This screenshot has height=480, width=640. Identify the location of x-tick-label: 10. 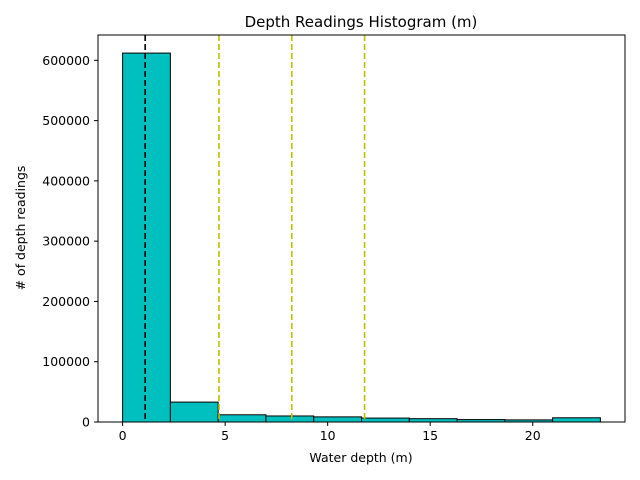
(328, 435).